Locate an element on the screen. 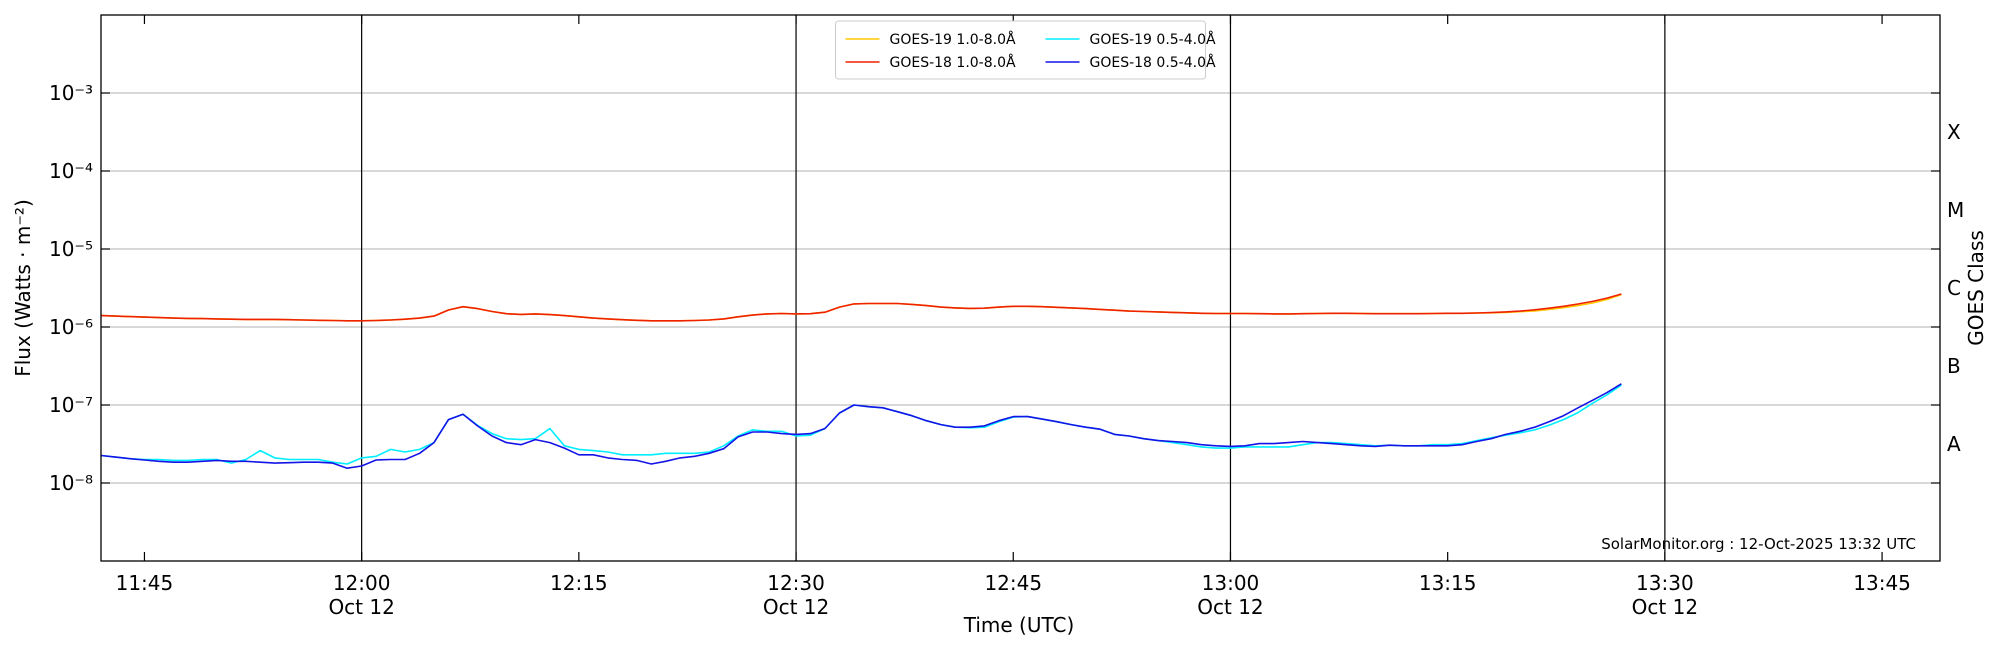  legend-box is located at coordinates (1020, 50).